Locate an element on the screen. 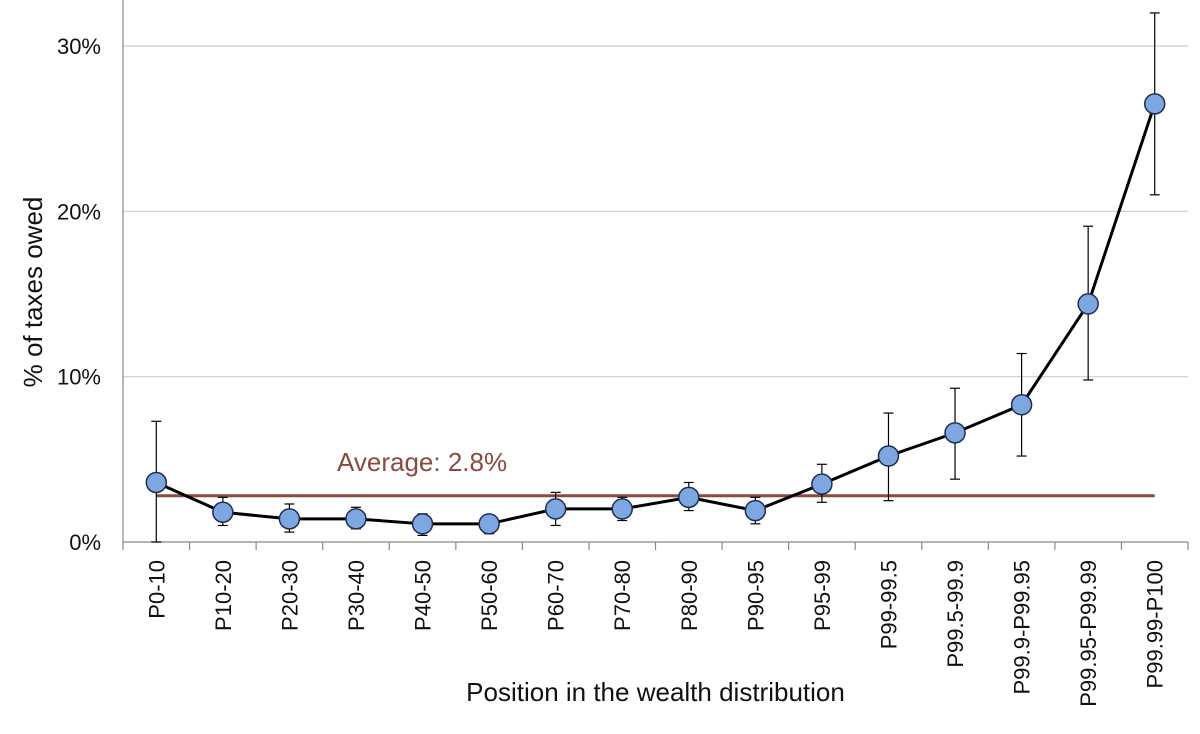 The image size is (1200, 734). x-axis-title: Position in the wealth distribution is located at coordinates (655, 692).